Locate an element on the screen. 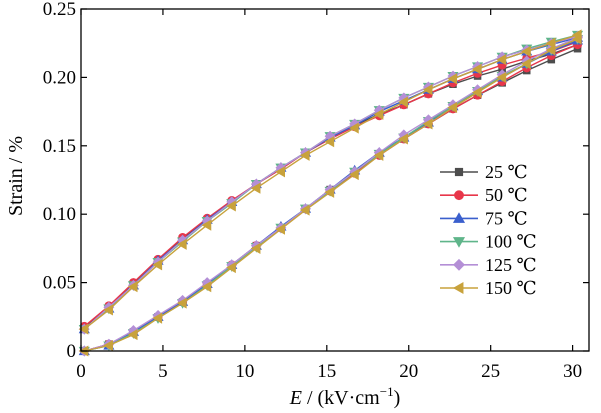 The image size is (601, 413). legend-entry: 150 ℃ is located at coordinates (488, 288).